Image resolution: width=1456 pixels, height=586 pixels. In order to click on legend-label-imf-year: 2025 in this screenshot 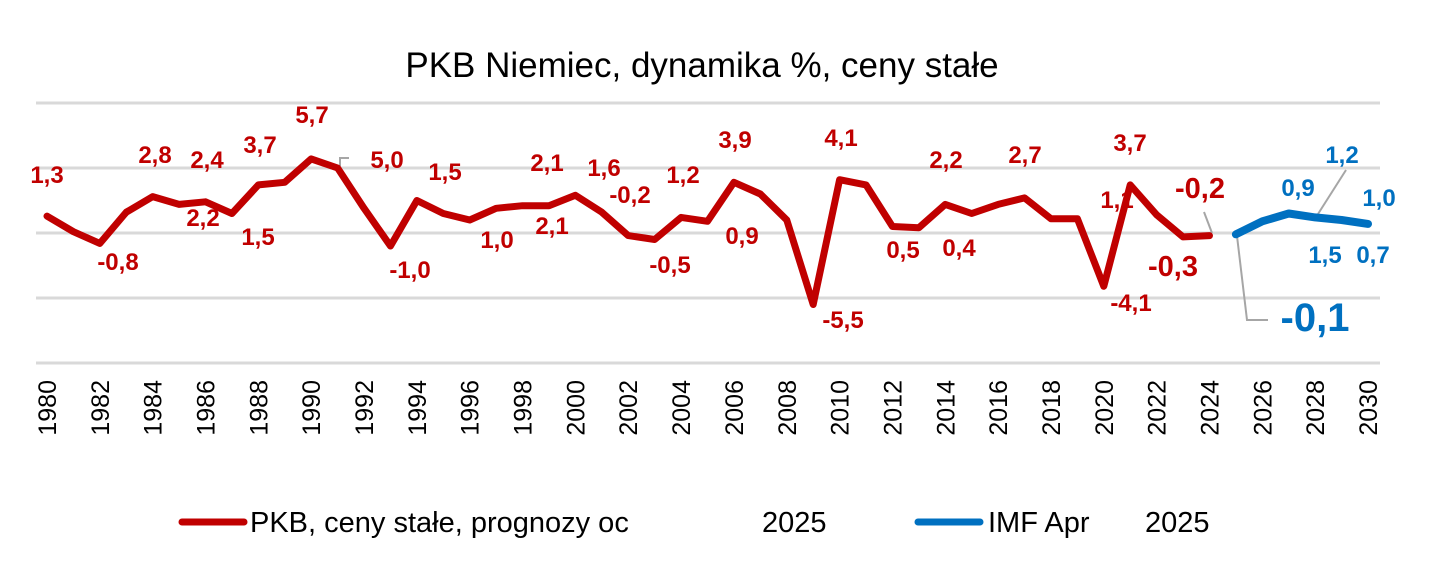, I will do `click(1177, 523)`.